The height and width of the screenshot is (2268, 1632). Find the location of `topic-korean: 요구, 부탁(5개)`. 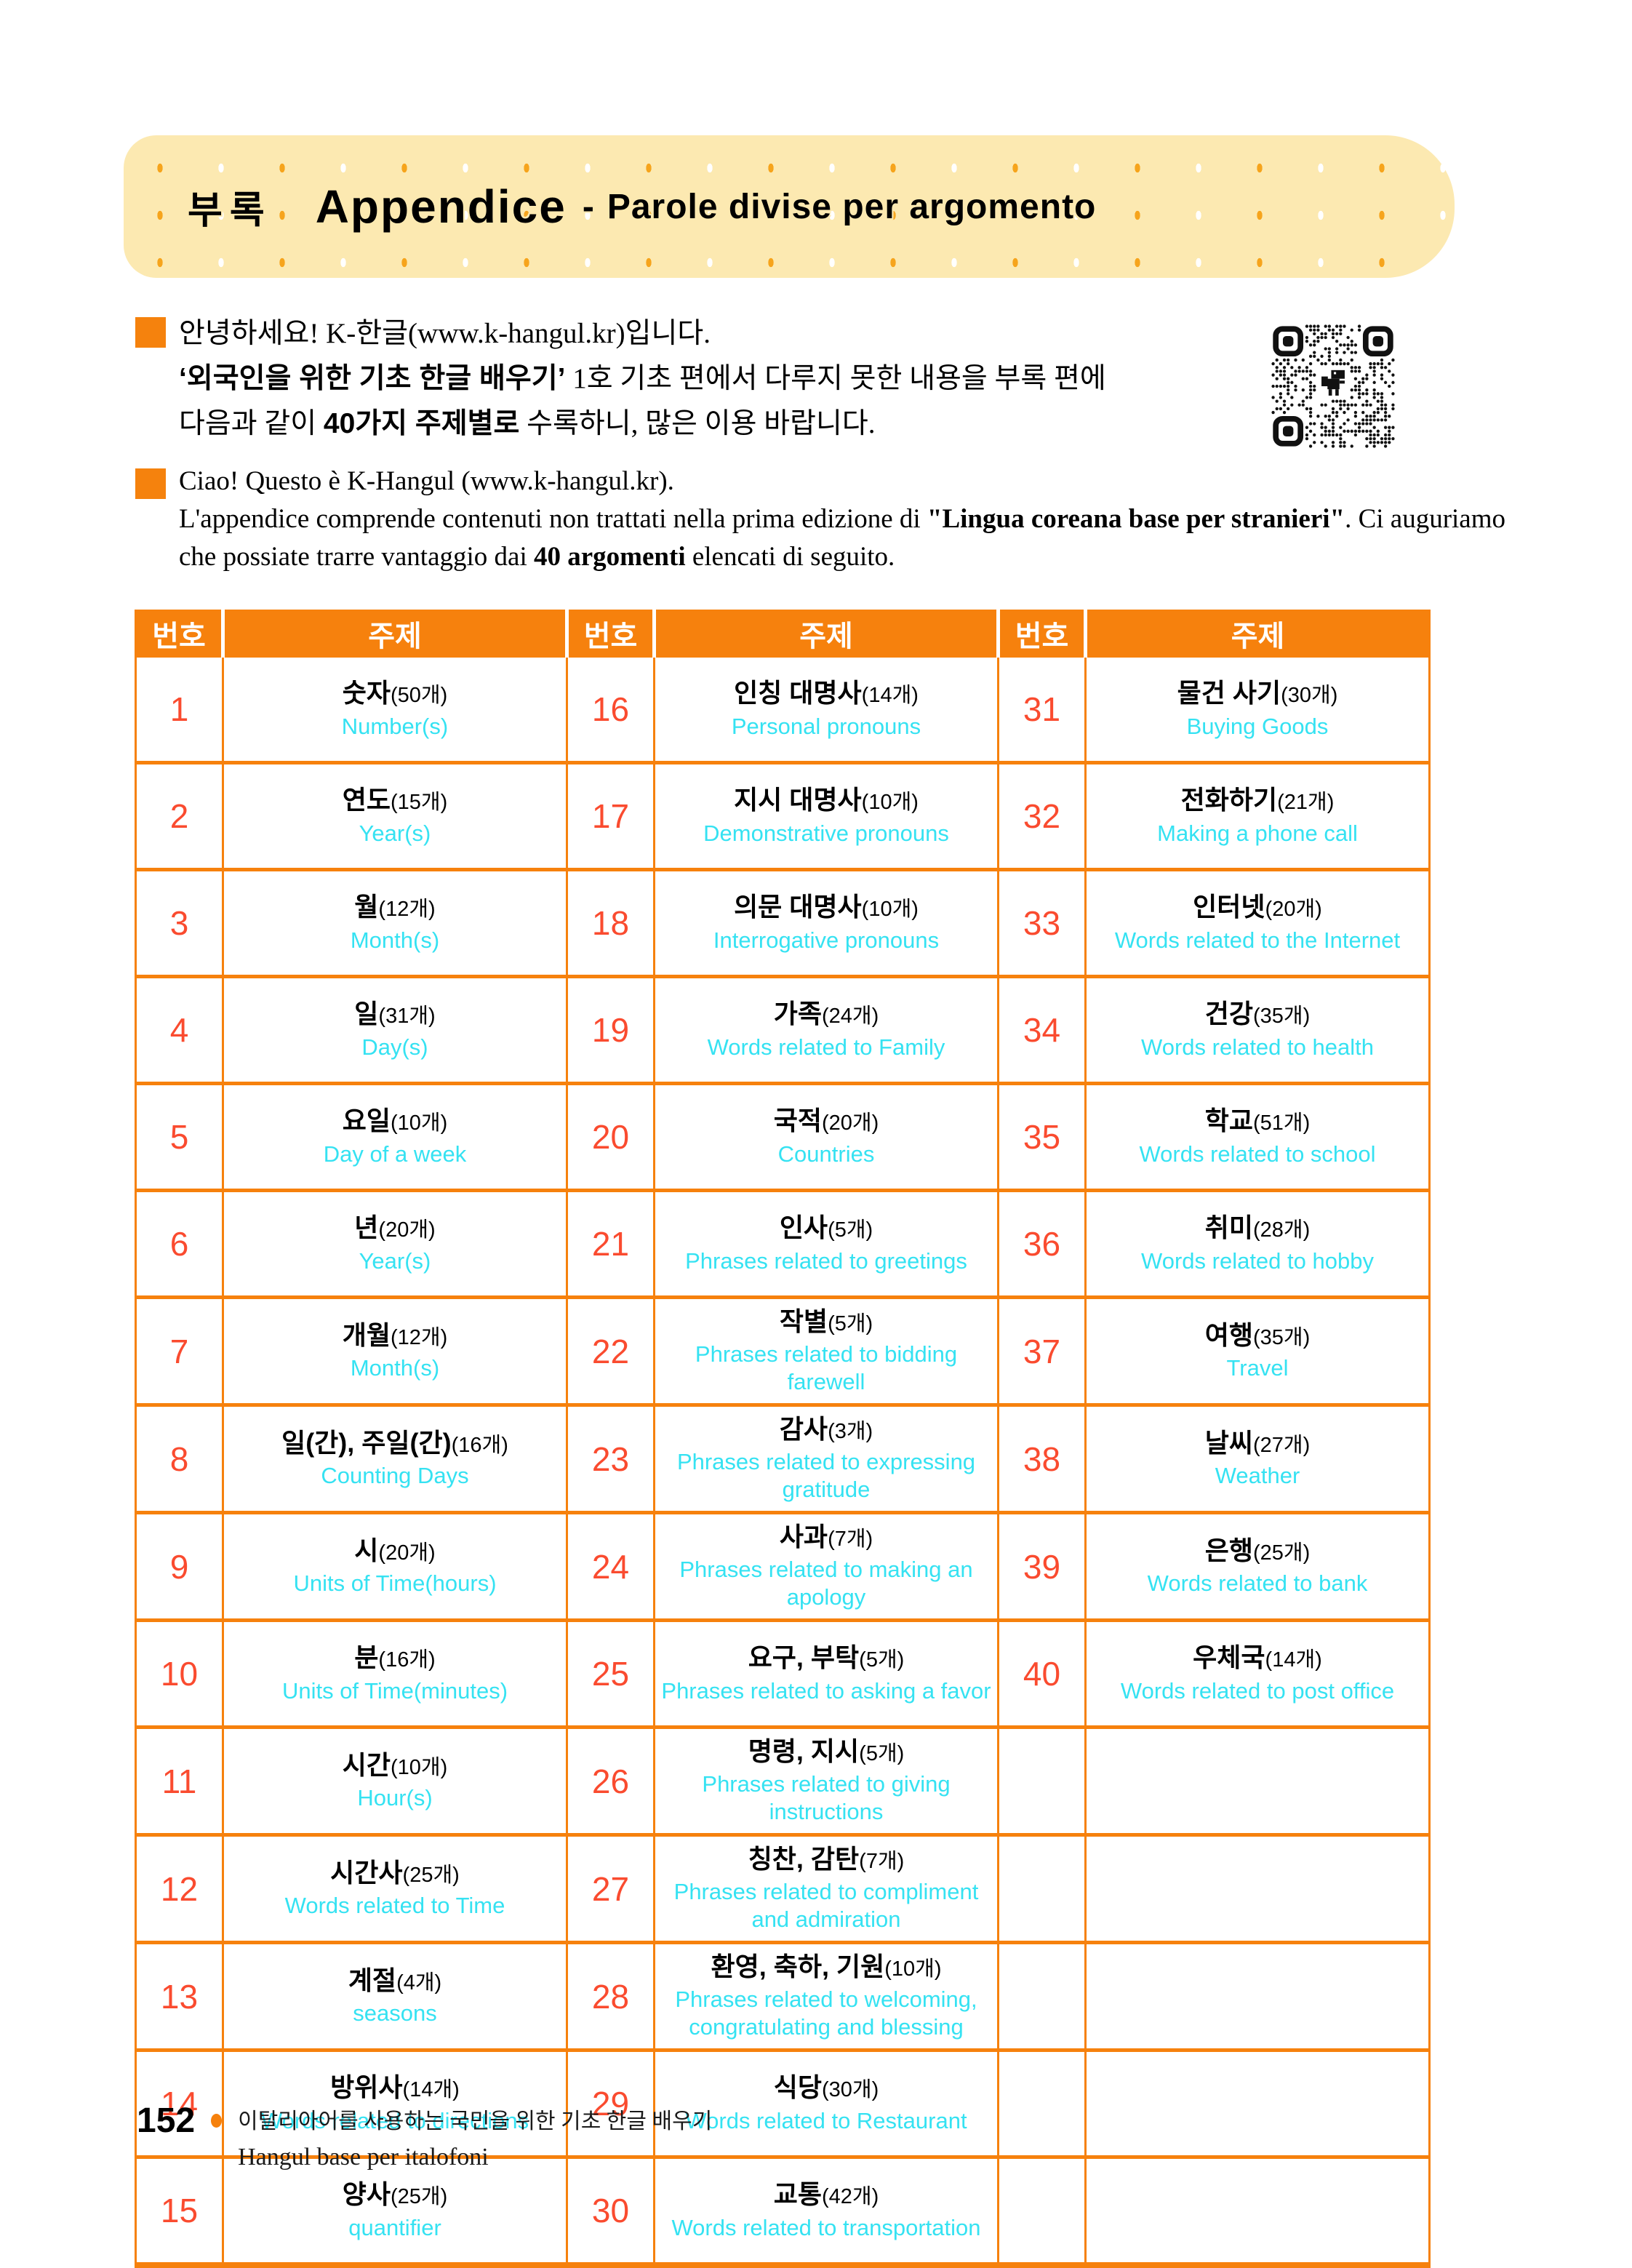

topic-korean: 요구, 부탁(5개) is located at coordinates (826, 1657).